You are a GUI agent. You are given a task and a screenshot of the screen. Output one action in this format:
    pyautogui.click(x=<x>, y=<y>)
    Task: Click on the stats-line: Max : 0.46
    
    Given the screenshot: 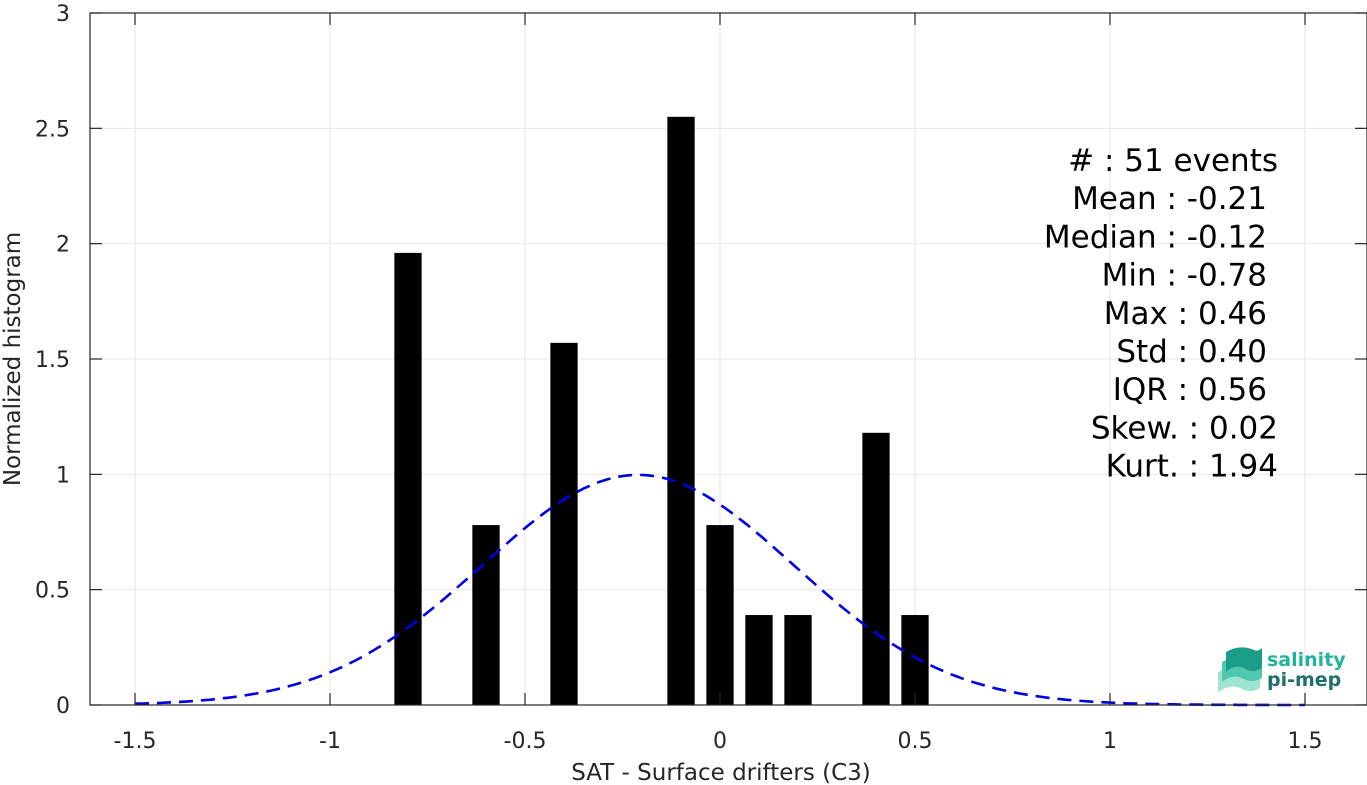 What is the action you would take?
    pyautogui.click(x=1185, y=314)
    